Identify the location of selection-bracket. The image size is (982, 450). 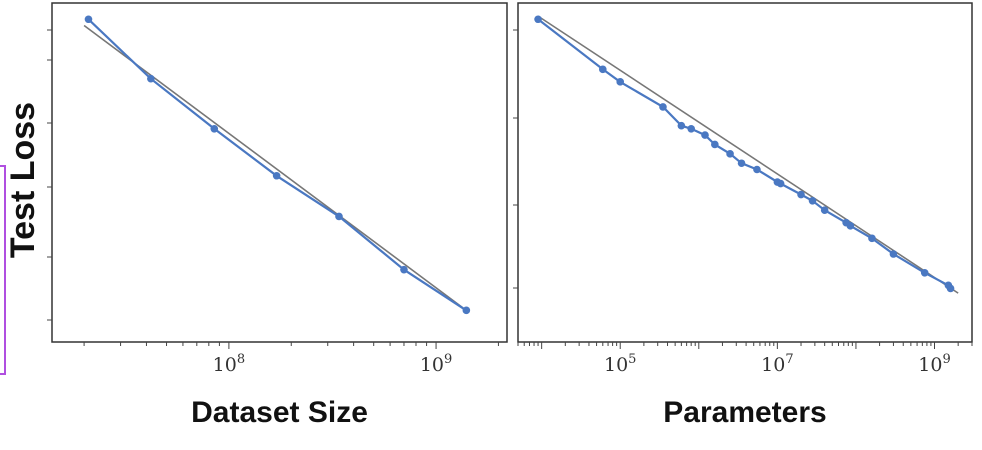
(3, 270).